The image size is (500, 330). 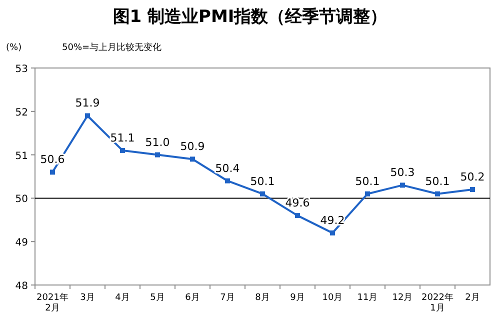 I want to click on x-tick-label: 4月, so click(x=122, y=298).